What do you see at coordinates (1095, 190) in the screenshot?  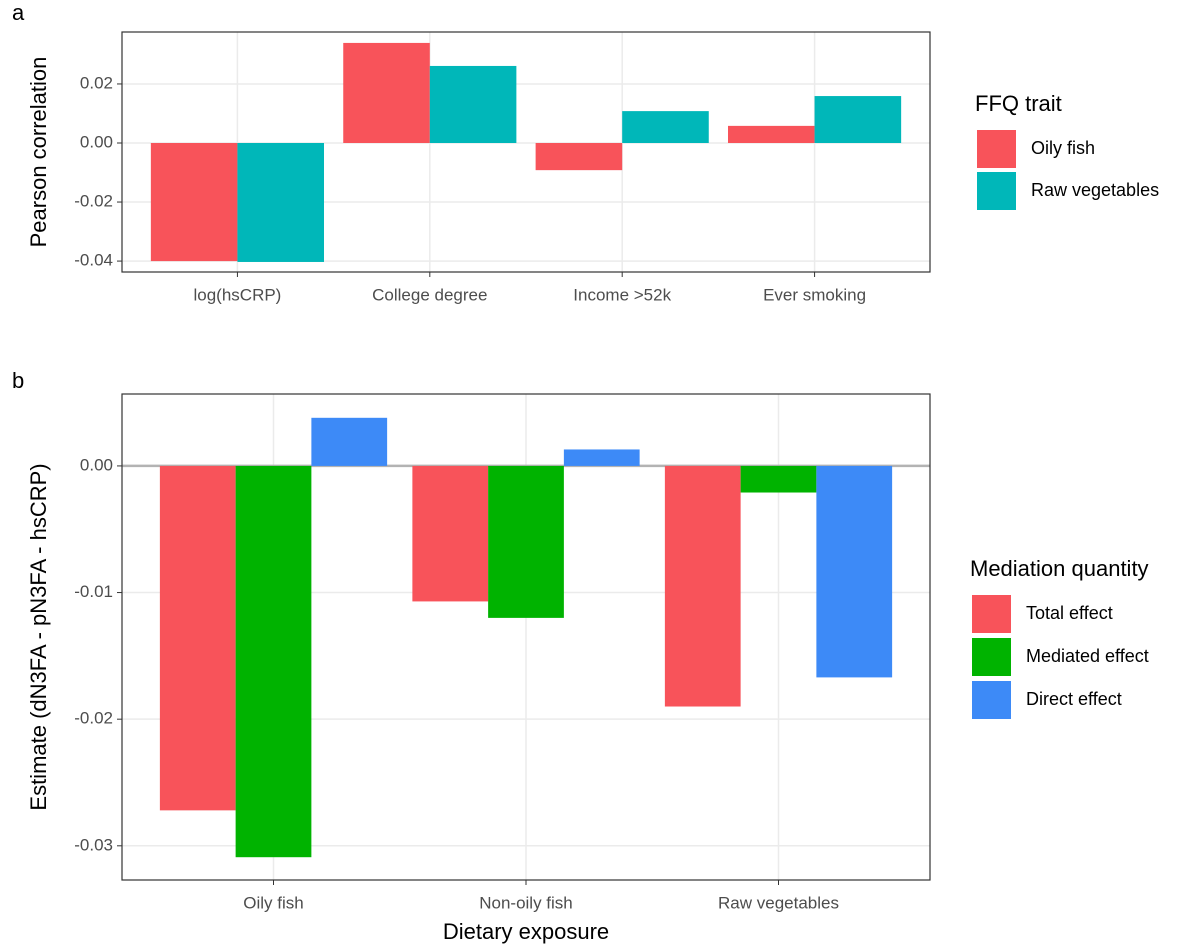 I see `legend-label: Raw vegetables` at bounding box center [1095, 190].